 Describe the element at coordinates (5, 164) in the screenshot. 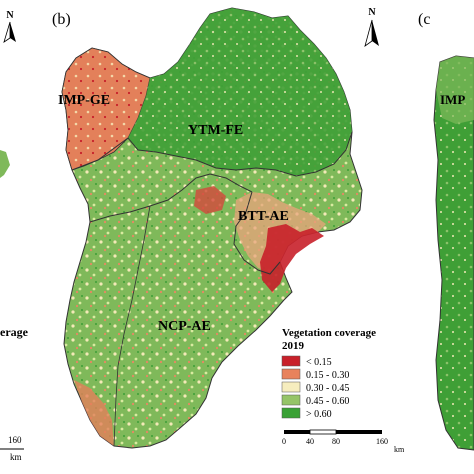

I see `left-map-sliver` at that location.